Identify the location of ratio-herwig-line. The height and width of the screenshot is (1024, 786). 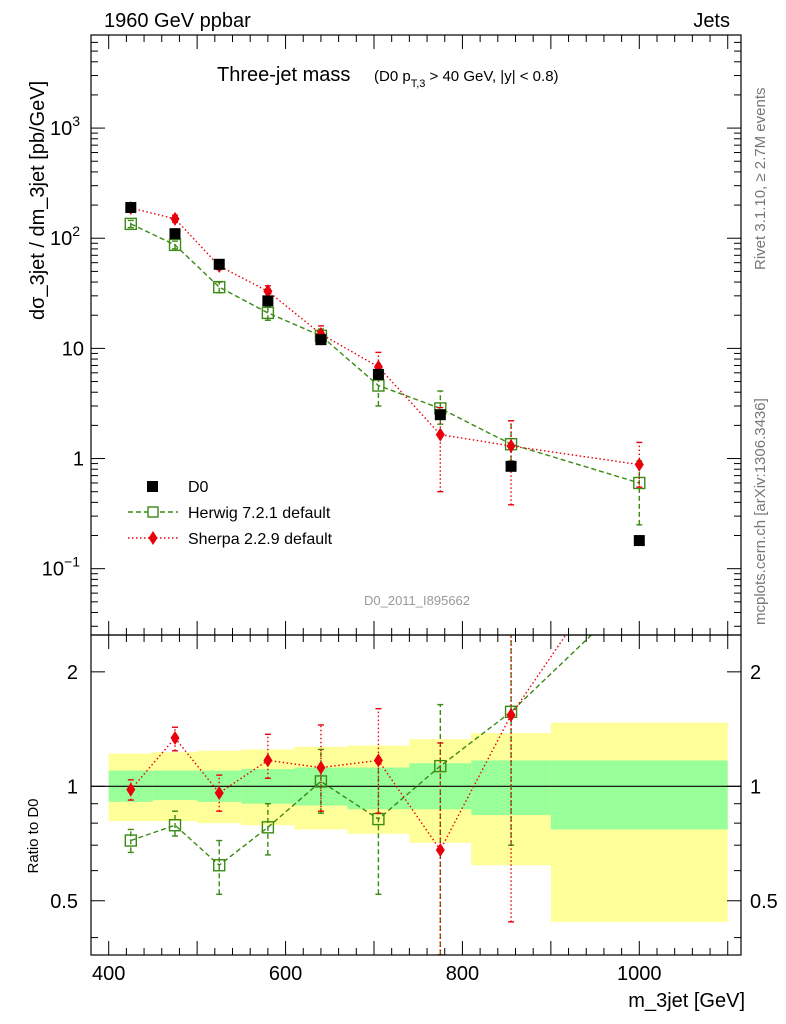
(361, 751).